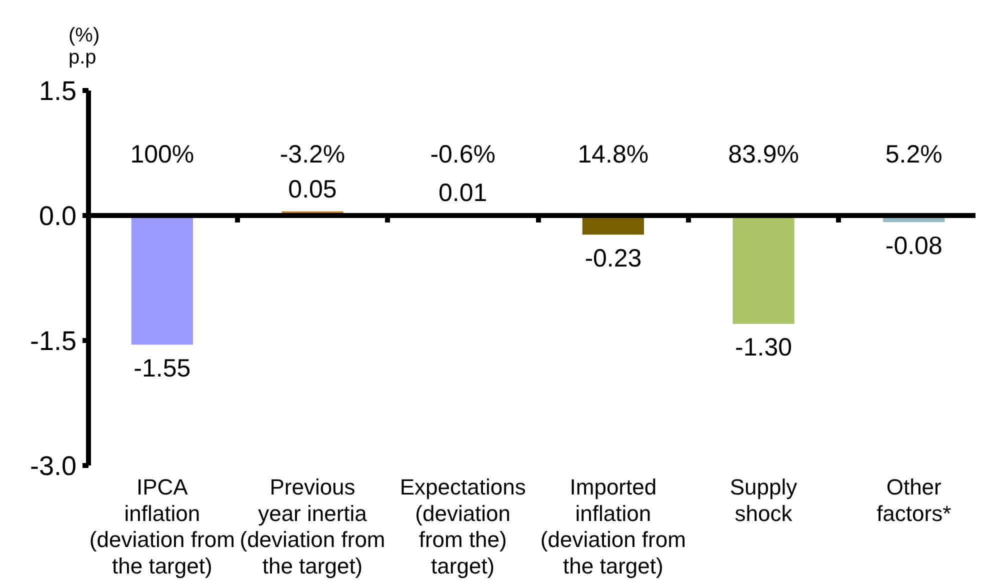  Describe the element at coordinates (613, 526) in the screenshot. I see `x-tick-label: Imported inflation (deviation from the target)` at that location.